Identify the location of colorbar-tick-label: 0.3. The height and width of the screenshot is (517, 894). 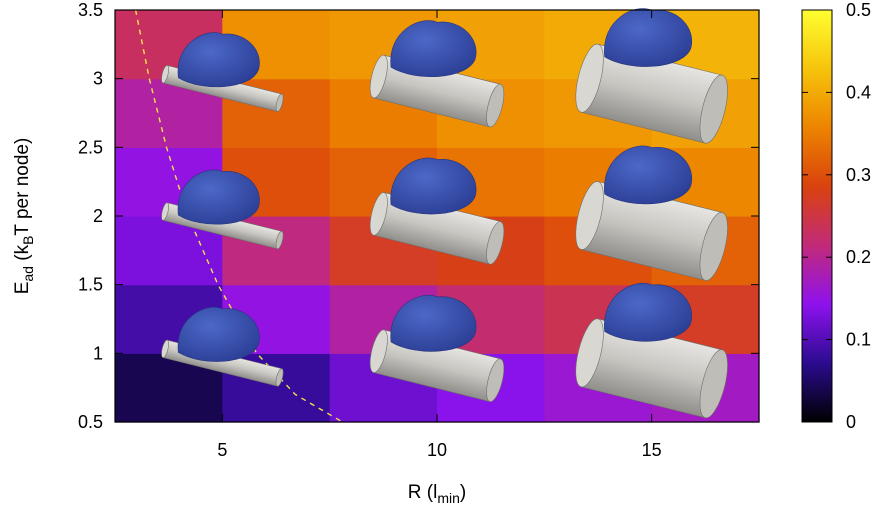
(858, 175).